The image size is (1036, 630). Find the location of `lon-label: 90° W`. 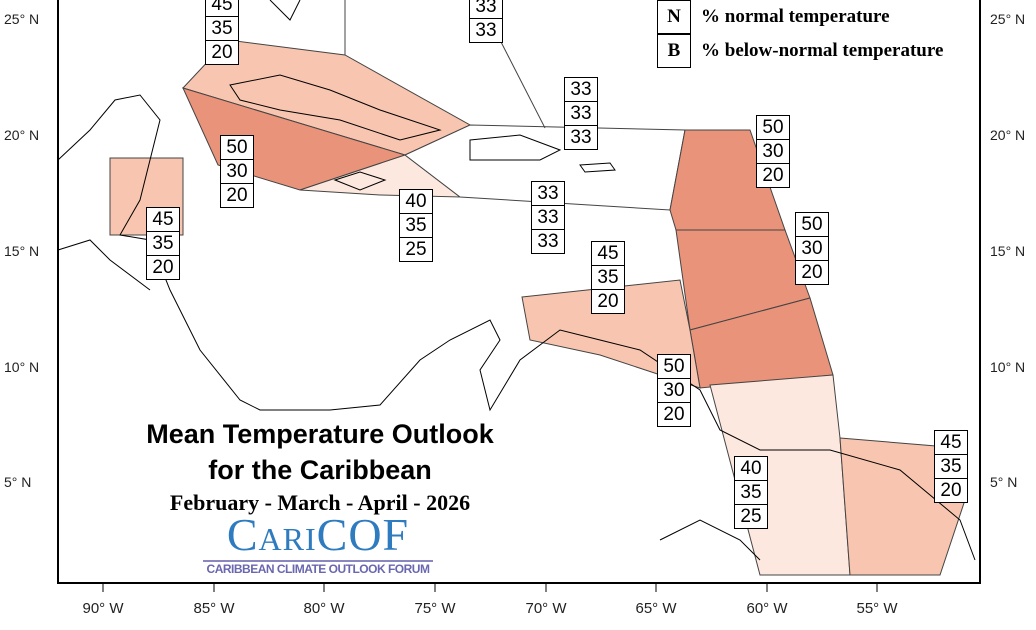

lon-label: 90° W is located at coordinates (103, 608).